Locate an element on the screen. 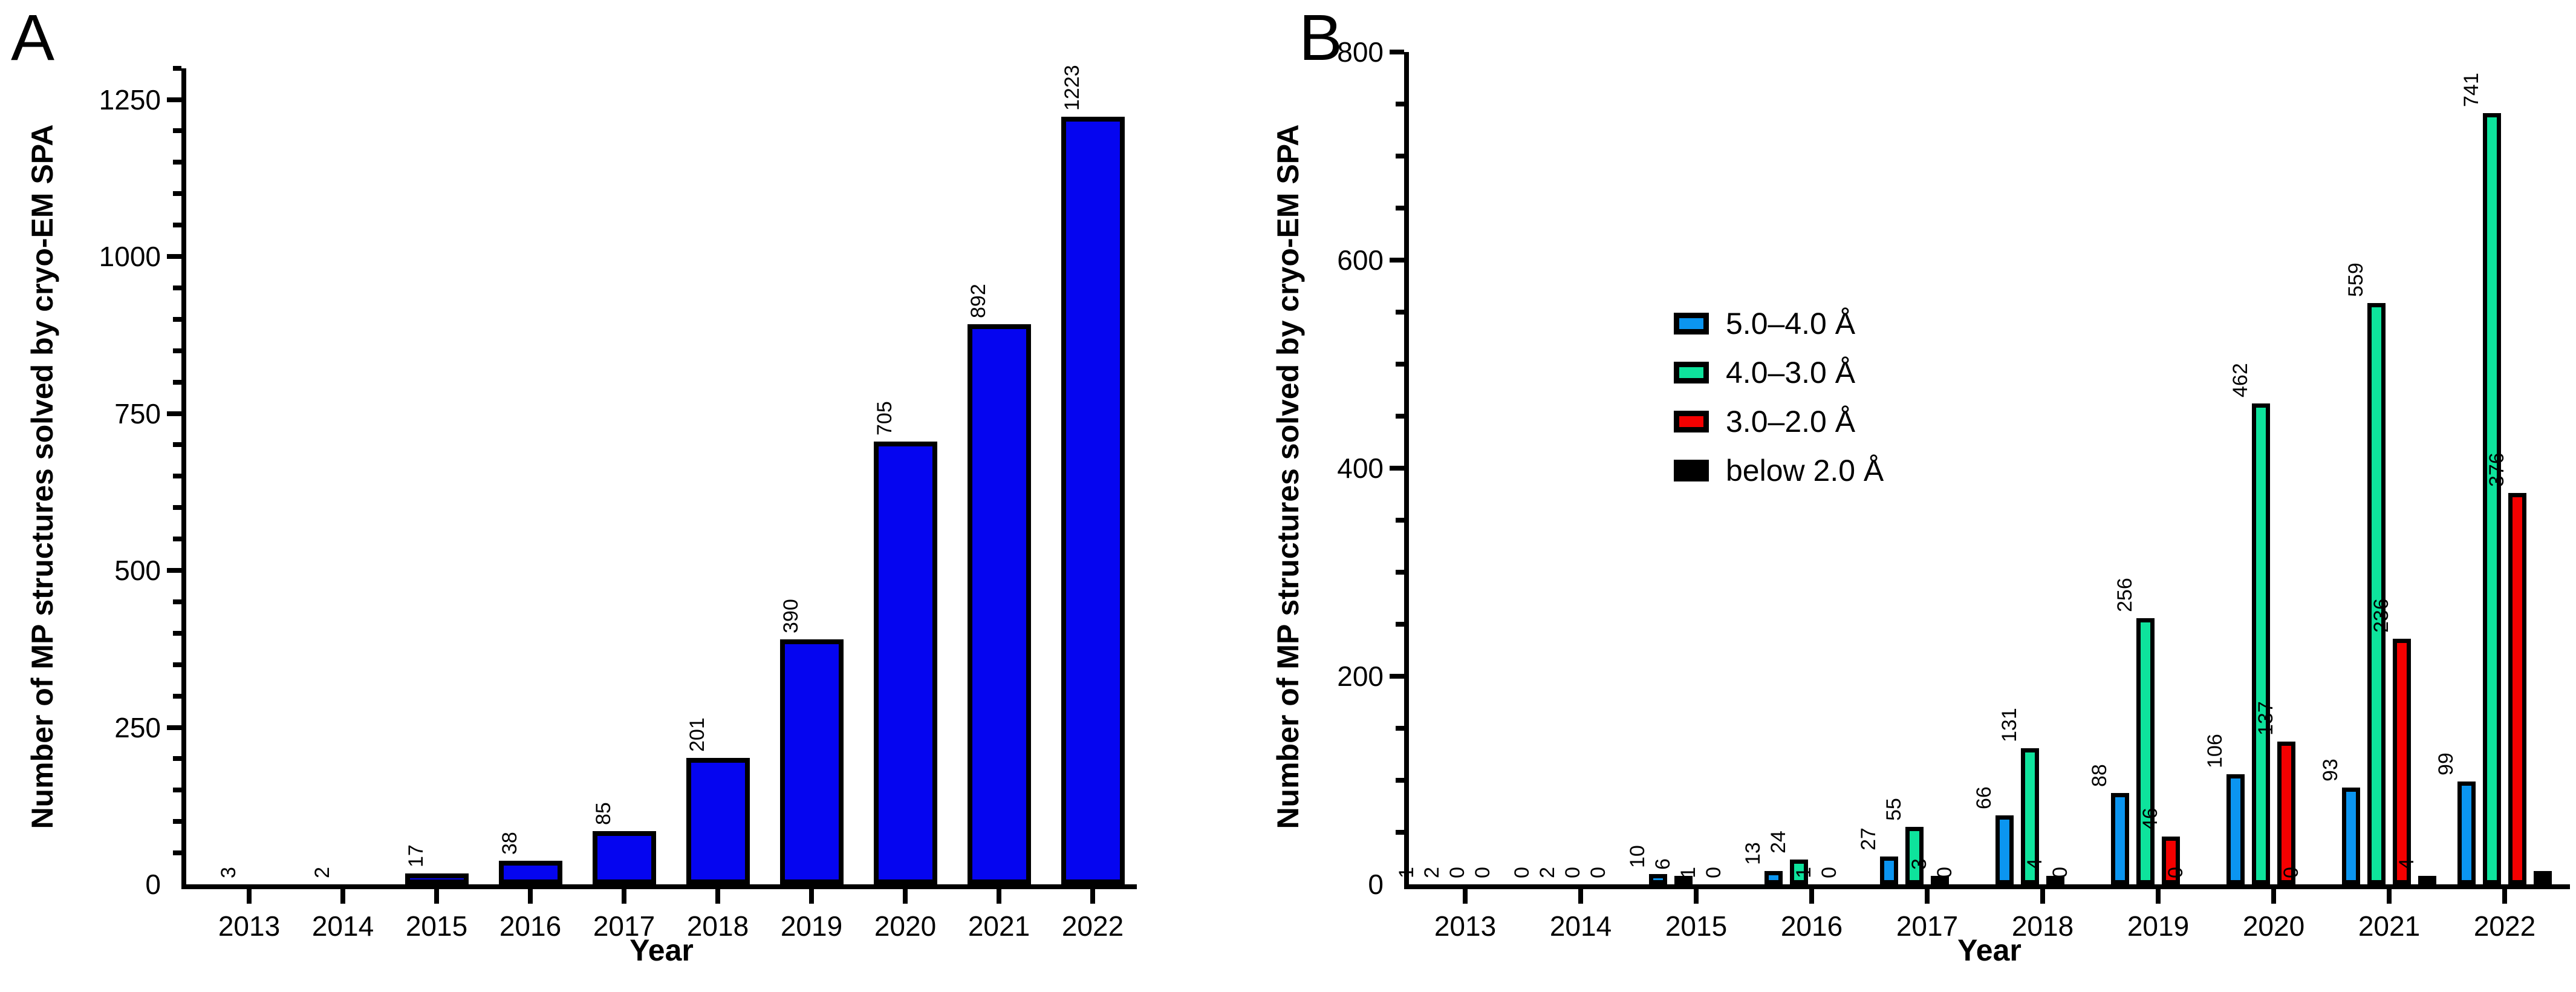 This screenshot has height=992, width=2576. legend-row: 5.0–4.0 Å is located at coordinates (1764, 324).